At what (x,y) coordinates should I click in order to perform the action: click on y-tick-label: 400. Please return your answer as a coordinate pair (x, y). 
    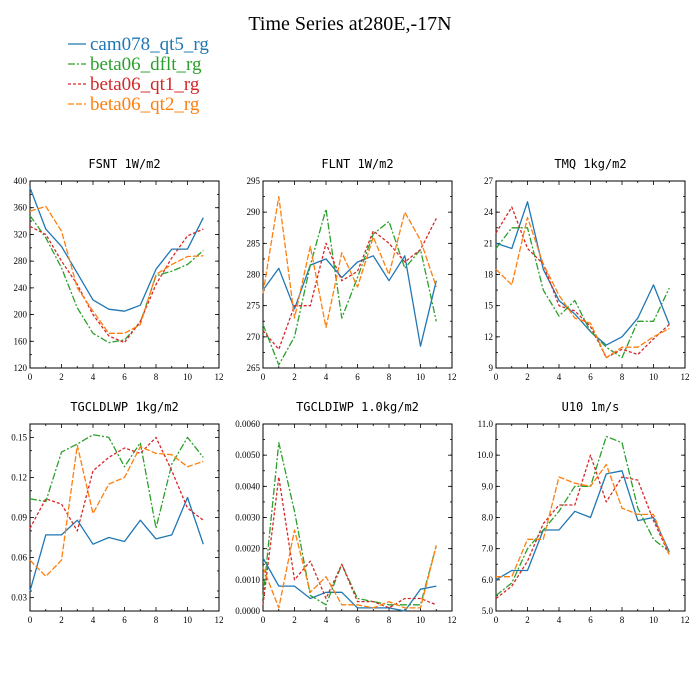
    Looking at the image, I should click on (21, 181).